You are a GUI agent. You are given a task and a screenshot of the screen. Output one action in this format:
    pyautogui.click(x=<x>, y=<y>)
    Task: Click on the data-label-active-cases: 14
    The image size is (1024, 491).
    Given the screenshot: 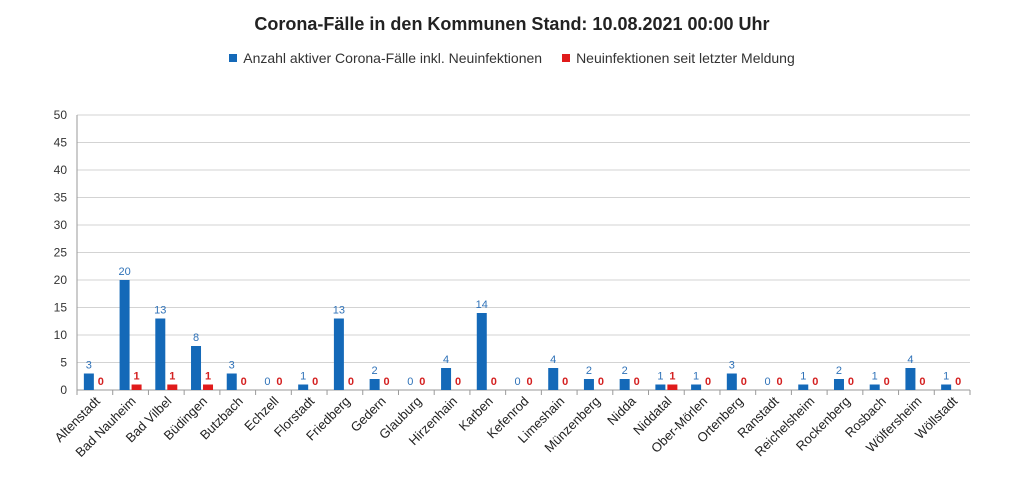 What is the action you would take?
    pyautogui.click(x=482, y=305)
    